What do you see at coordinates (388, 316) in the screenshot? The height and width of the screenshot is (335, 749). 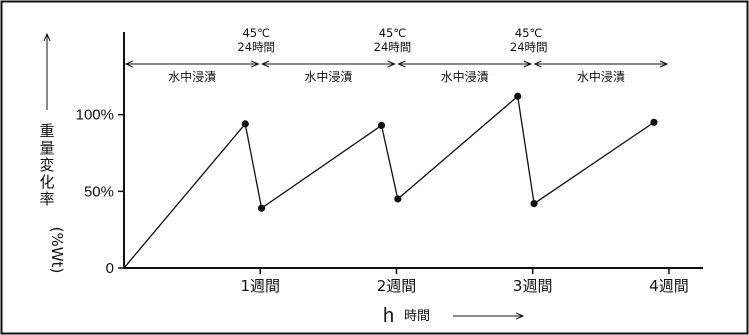 I see `x-label-unit: h` at bounding box center [388, 316].